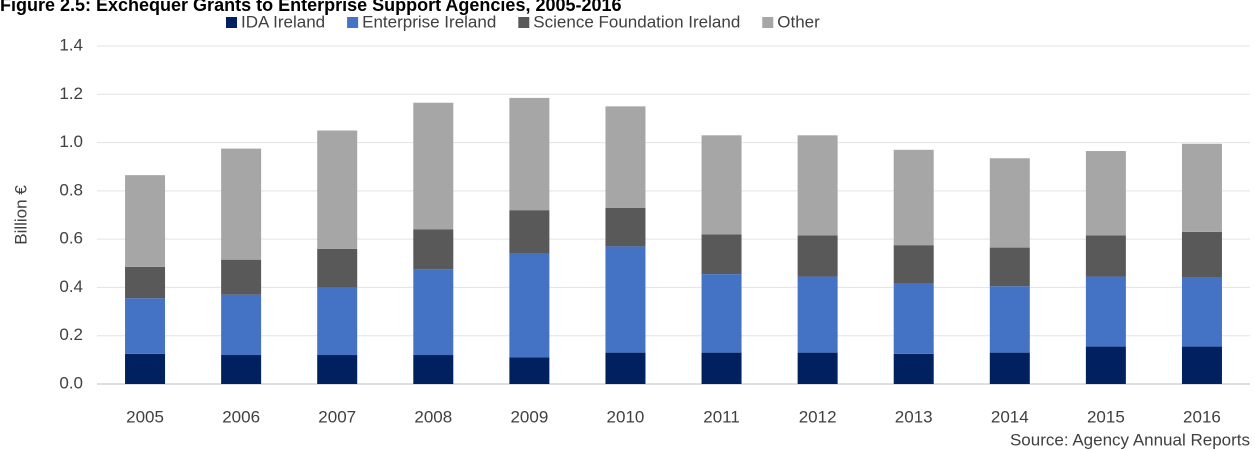  What do you see at coordinates (914, 416) in the screenshot?
I see `x-tick-label: 2013` at bounding box center [914, 416].